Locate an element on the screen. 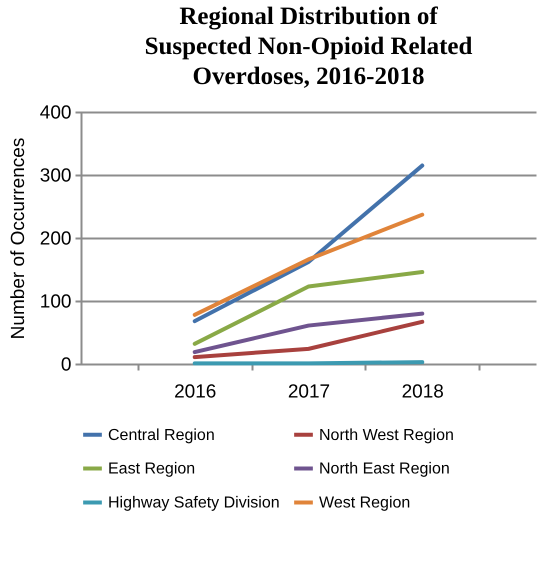  y-axis-title: Number of Occurrences is located at coordinates (18, 239).